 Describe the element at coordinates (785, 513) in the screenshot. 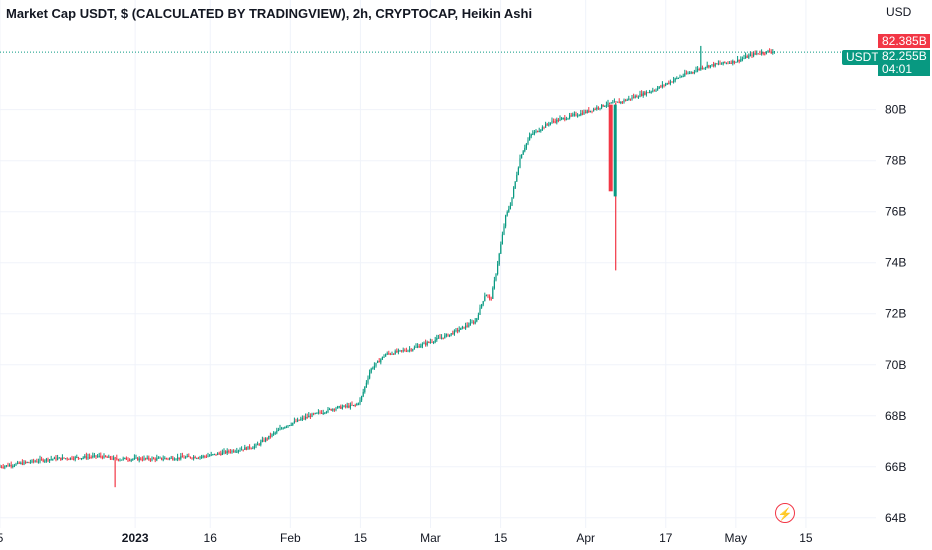

I see `lightning-icon: ⚡` at that location.